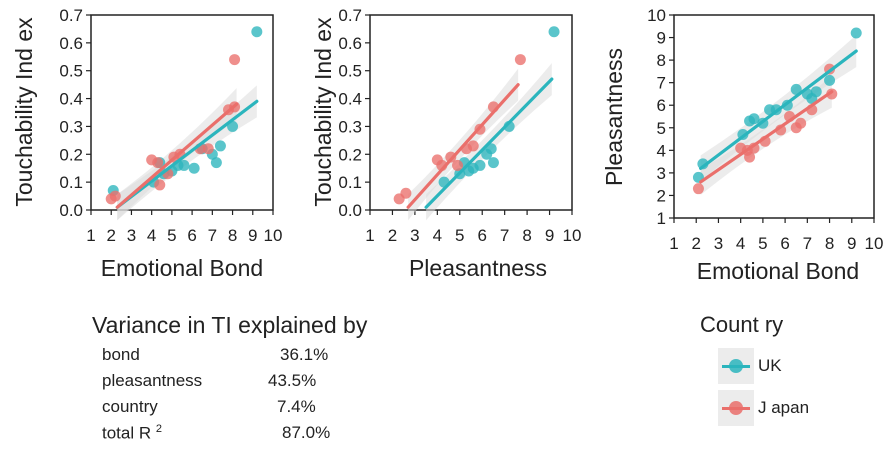  Describe the element at coordinates (661, 105) in the screenshot. I see `y-tick-label: 6` at that location.